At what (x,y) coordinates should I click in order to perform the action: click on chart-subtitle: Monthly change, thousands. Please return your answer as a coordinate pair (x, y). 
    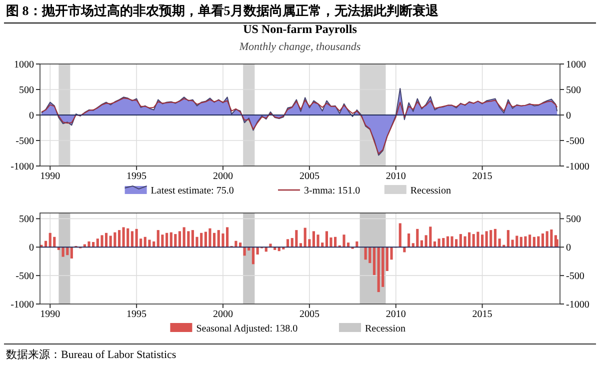
    Looking at the image, I should click on (299, 47).